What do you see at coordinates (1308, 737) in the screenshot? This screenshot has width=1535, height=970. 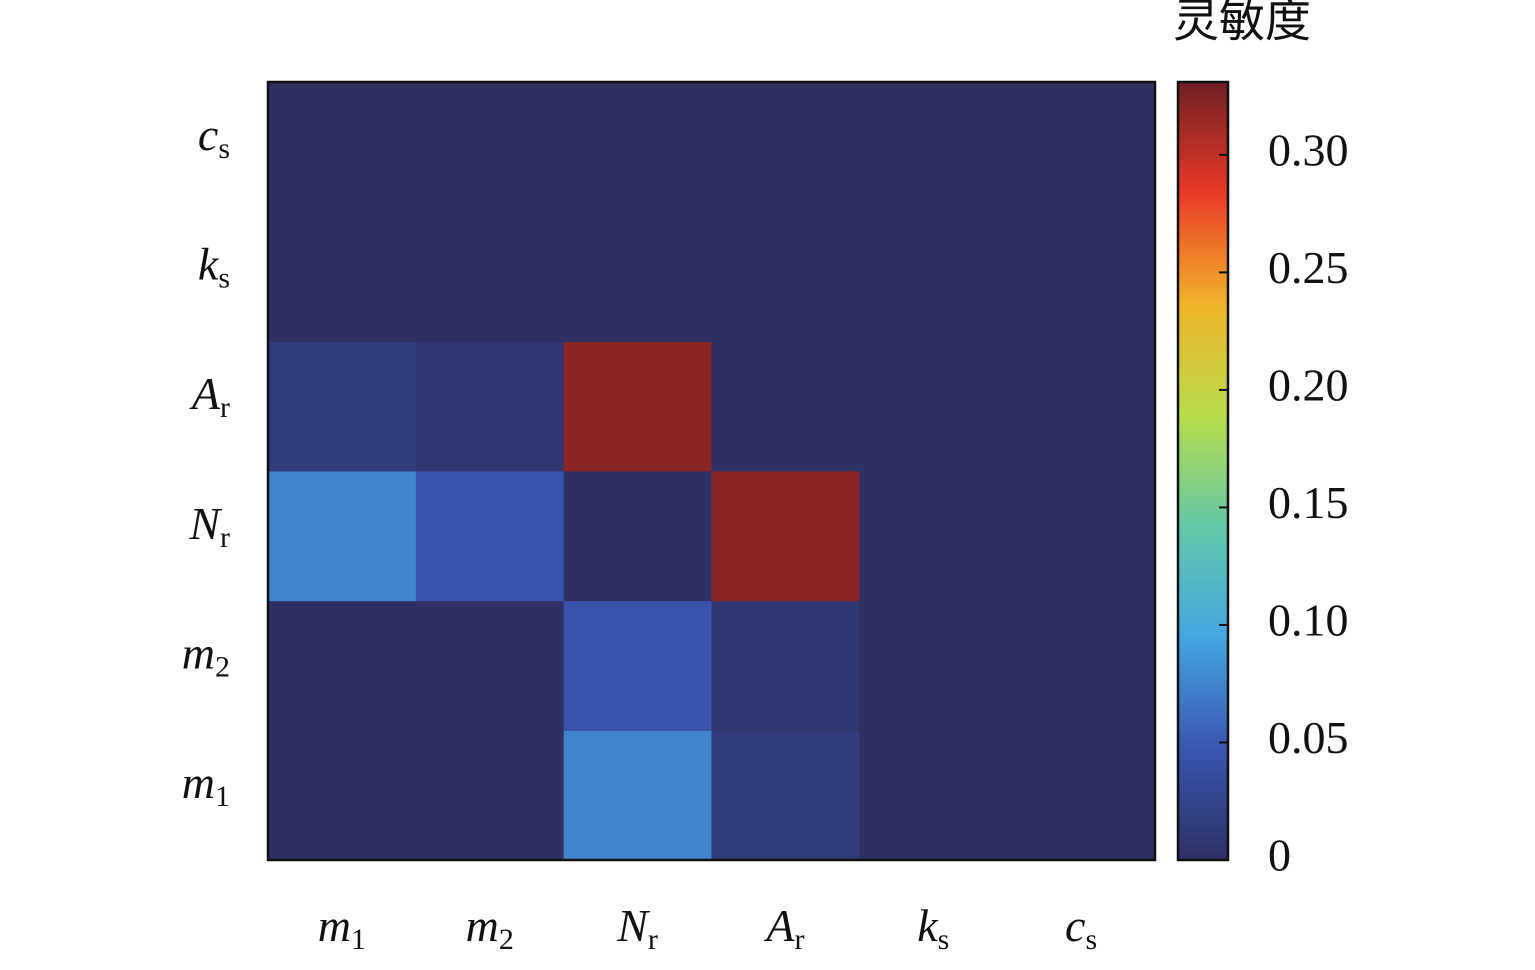 I see `colorbar-tick-label: 0.05` at bounding box center [1308, 737].